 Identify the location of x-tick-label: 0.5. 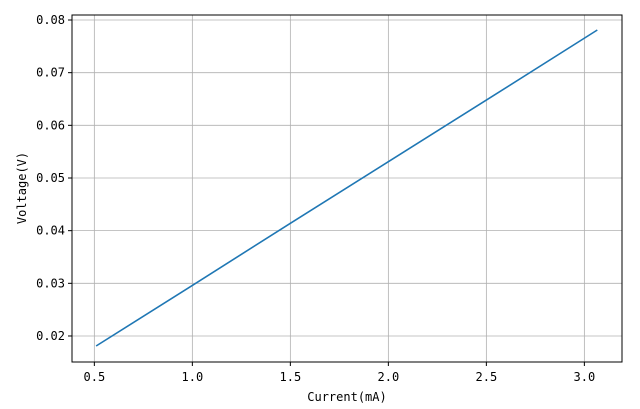
(95, 377).